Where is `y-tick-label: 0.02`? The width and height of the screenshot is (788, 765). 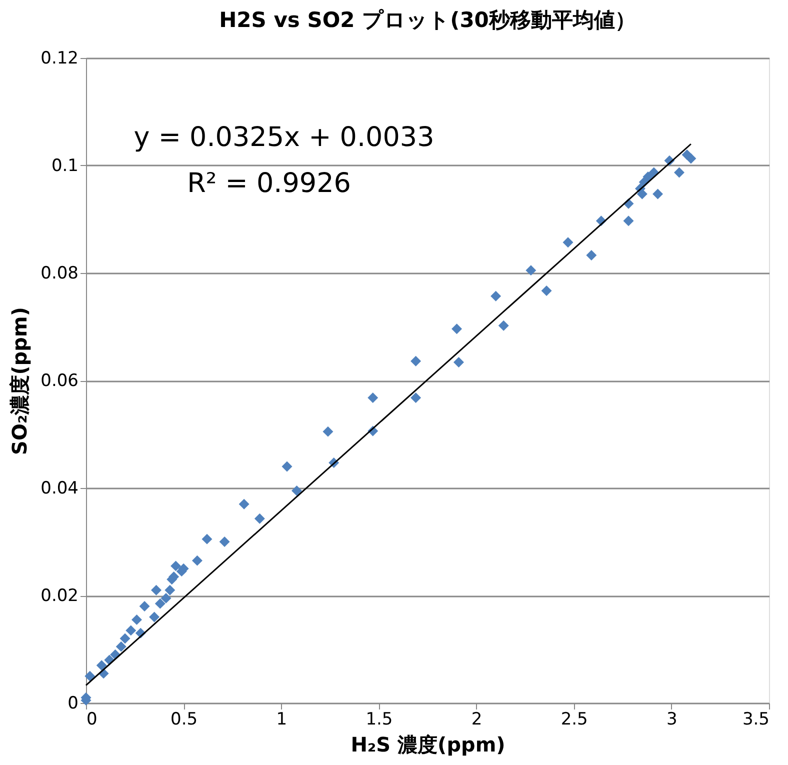
y-tick-label: 0.02 is located at coordinates (59, 596).